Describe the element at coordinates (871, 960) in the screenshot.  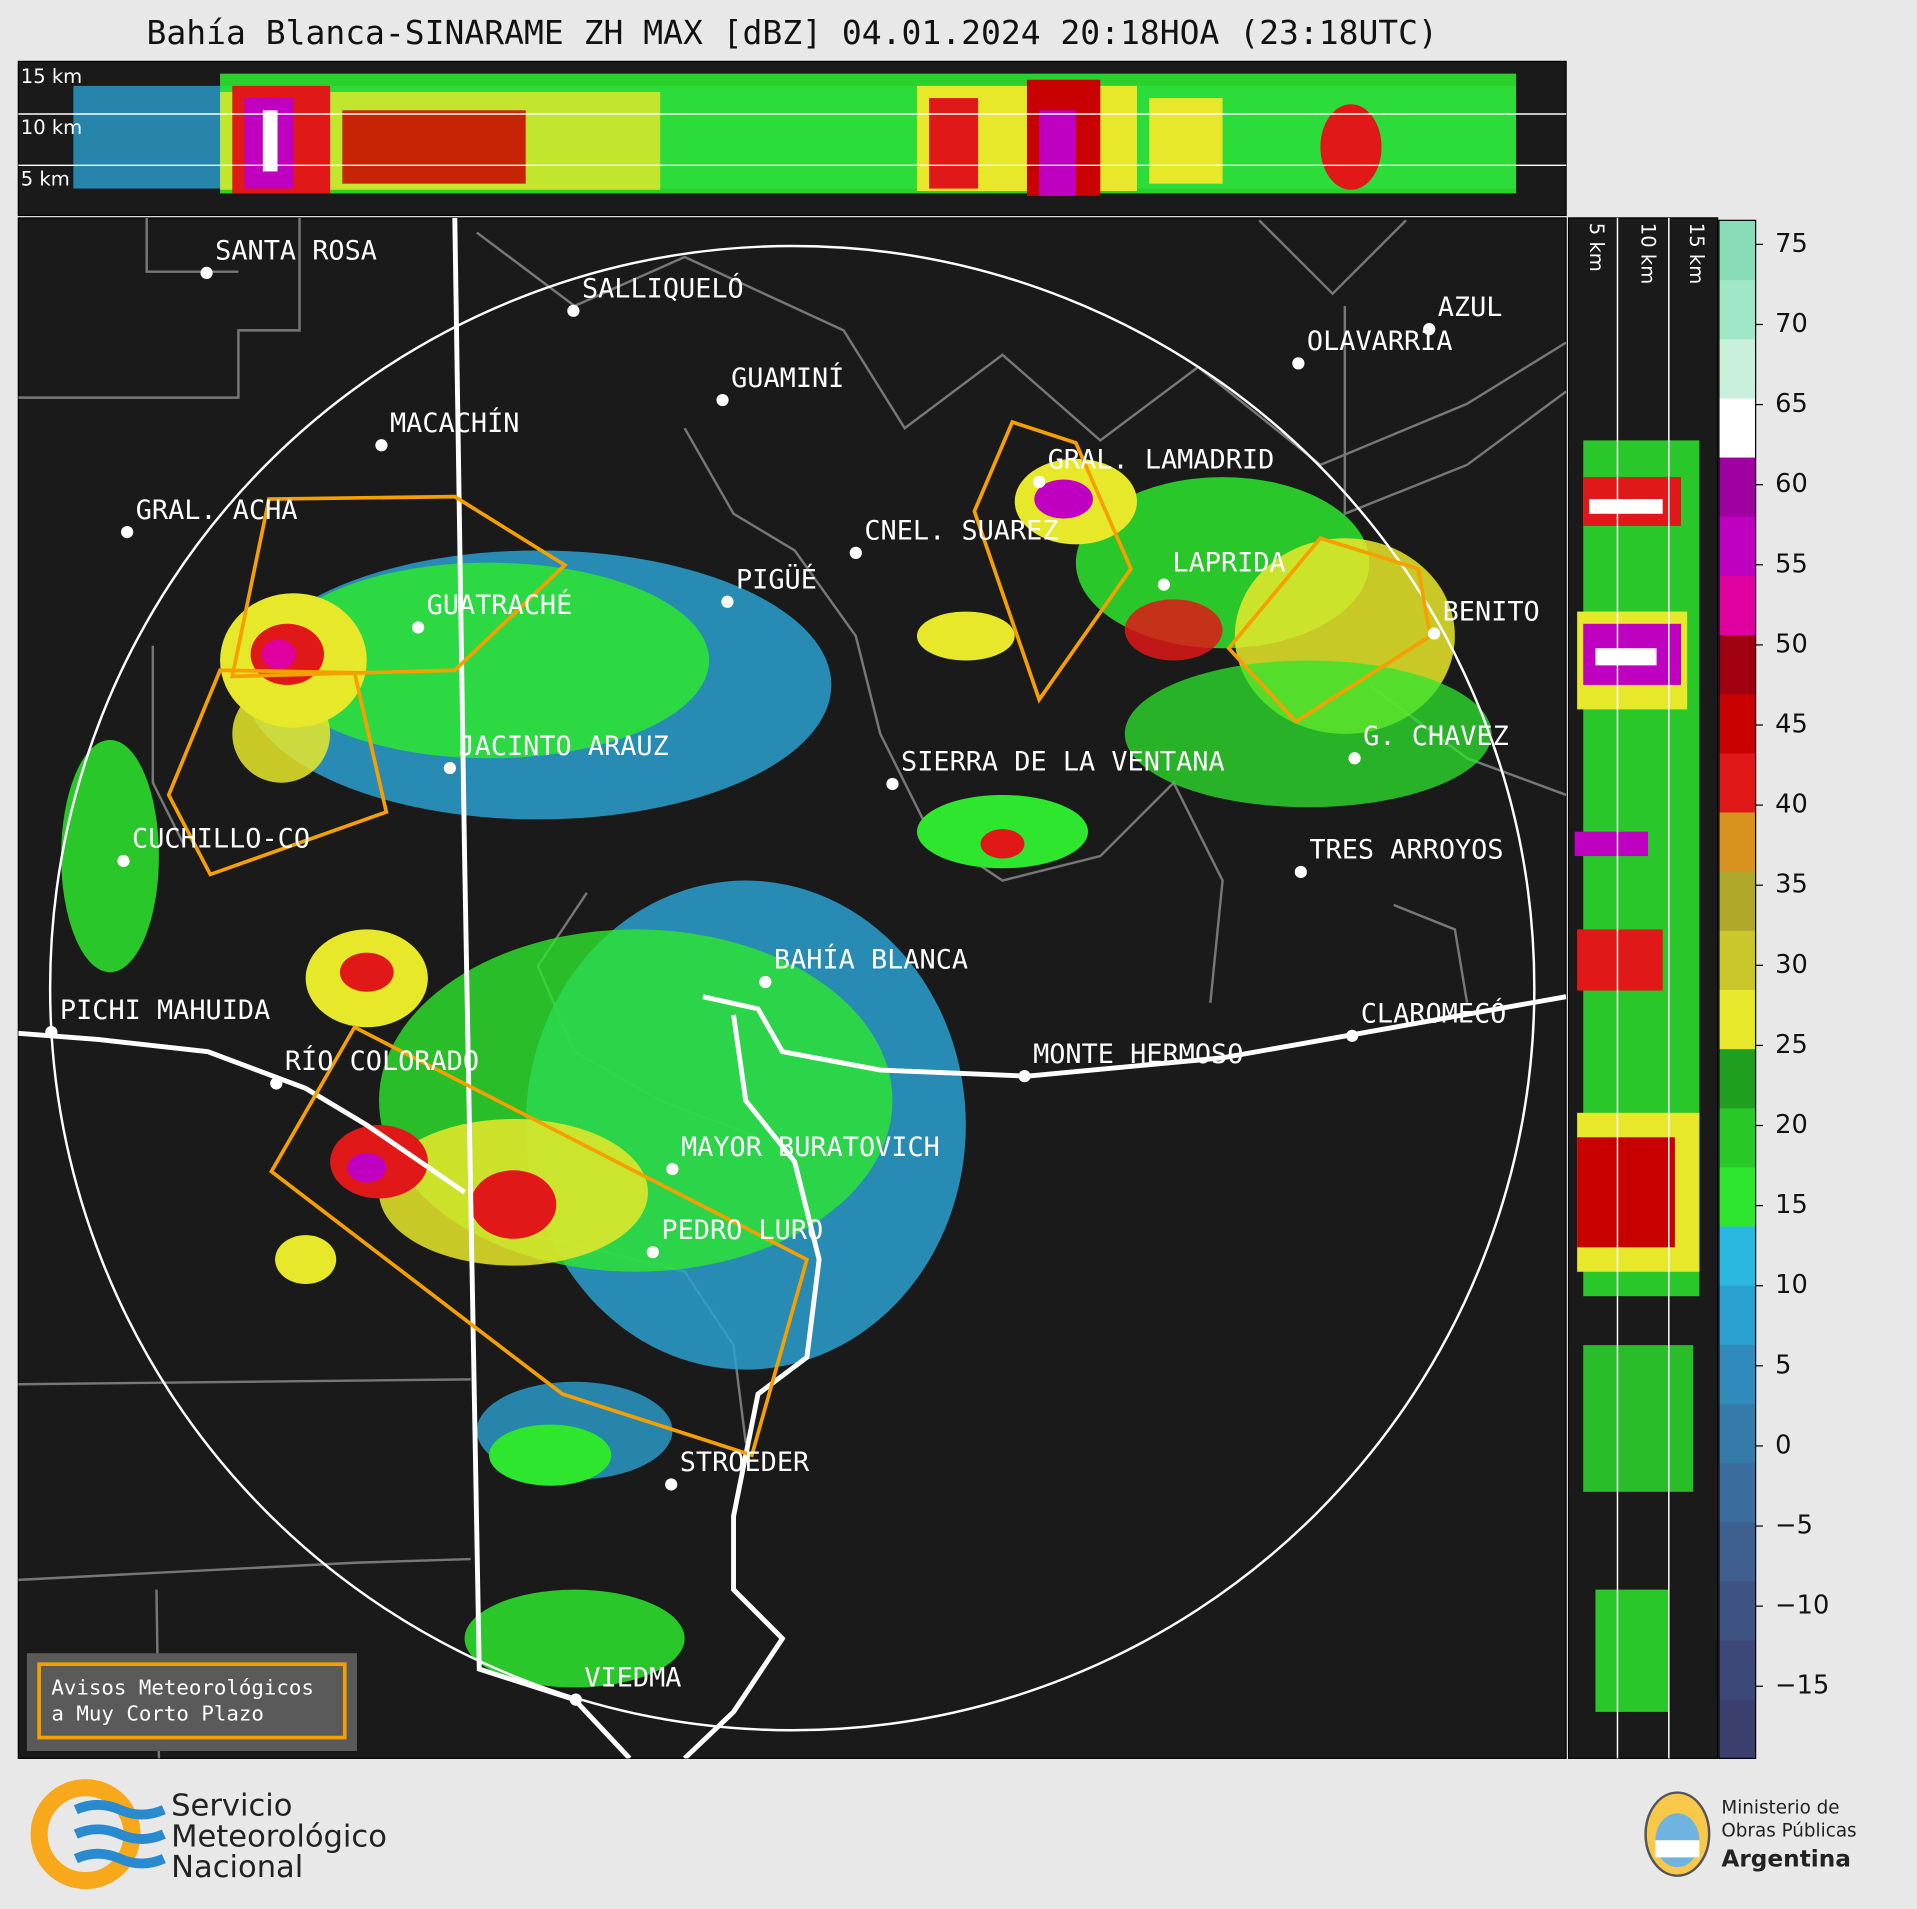
I see `city-label: BAHÍA BLANCA` at that location.